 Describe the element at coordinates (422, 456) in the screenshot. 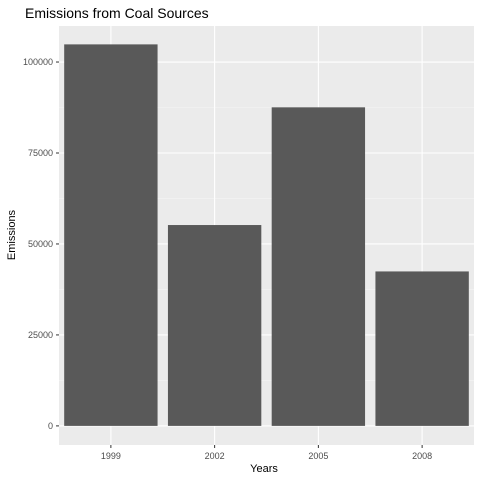

I see `x-tick-label: 2008` at that location.